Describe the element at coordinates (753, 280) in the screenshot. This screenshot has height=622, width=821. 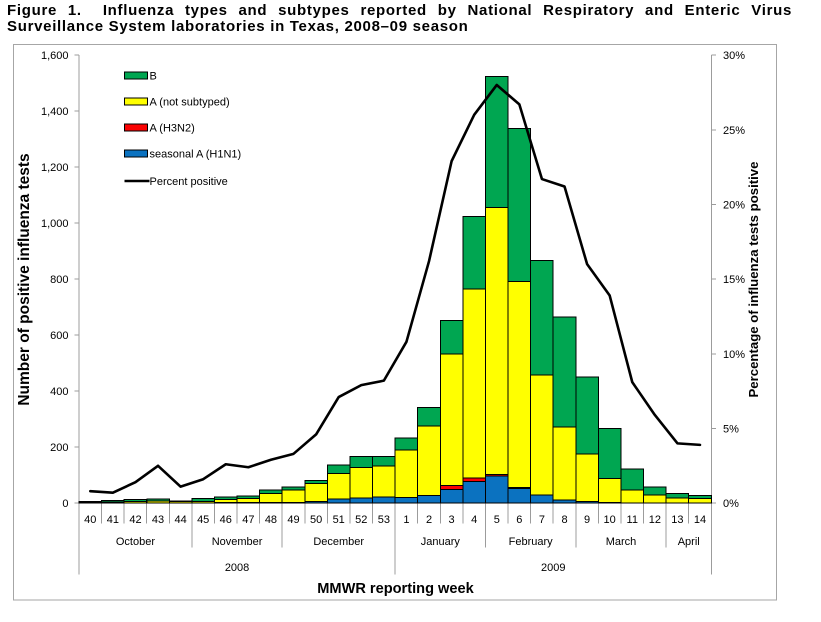
I see `svg-text:Percentage of influenza tests: Percentage of influenza tests positive` at that location.